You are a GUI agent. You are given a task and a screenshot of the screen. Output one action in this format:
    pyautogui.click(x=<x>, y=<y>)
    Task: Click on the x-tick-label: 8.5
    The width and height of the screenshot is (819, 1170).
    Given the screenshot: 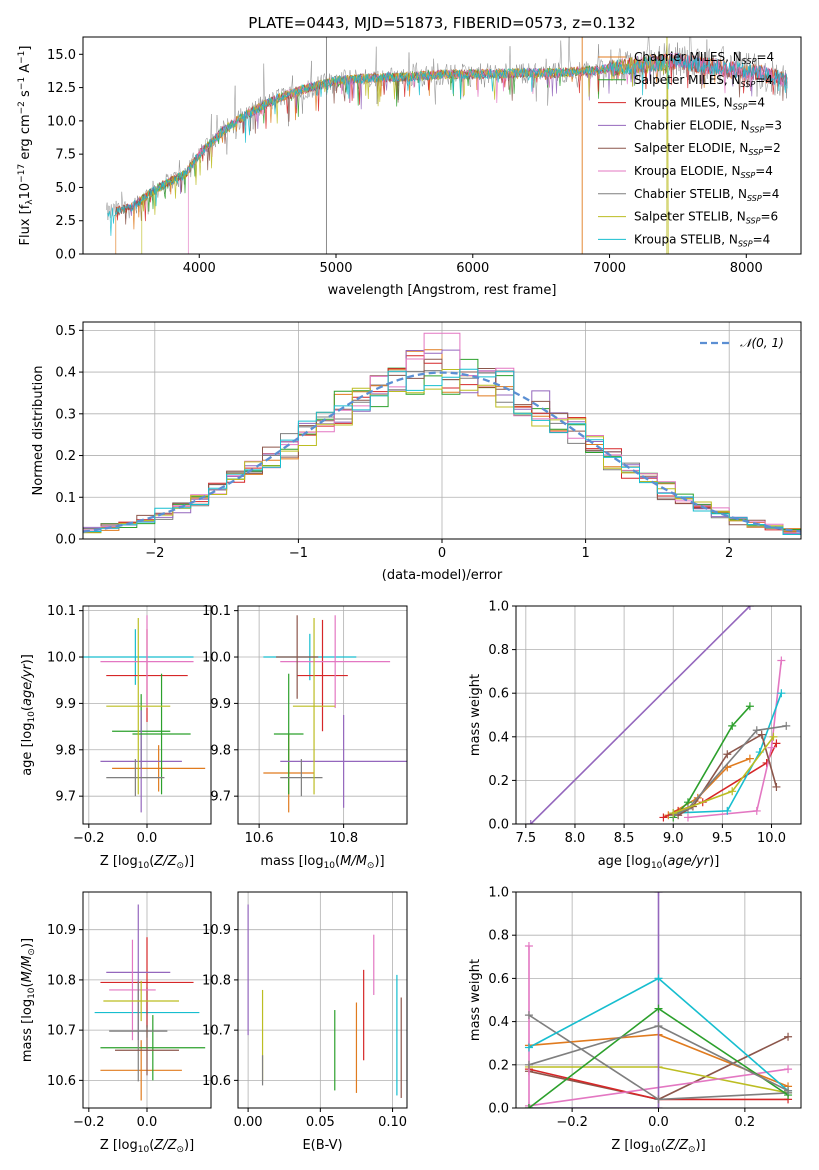 What is the action you would take?
    pyautogui.click(x=624, y=838)
    